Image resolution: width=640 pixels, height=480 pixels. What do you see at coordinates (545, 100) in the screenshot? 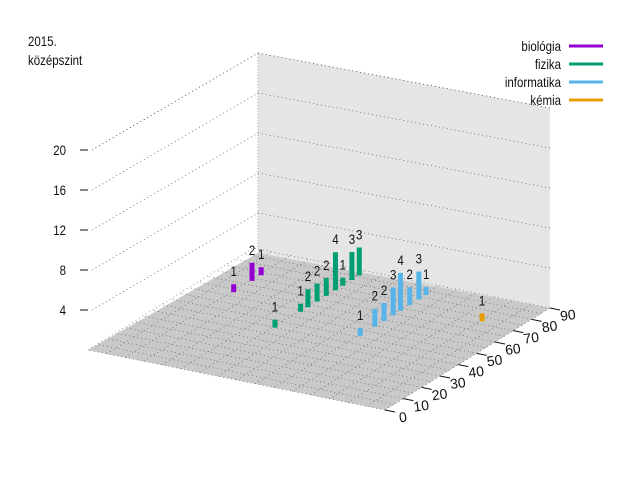
I see `legend-label: kémia` at bounding box center [545, 100].